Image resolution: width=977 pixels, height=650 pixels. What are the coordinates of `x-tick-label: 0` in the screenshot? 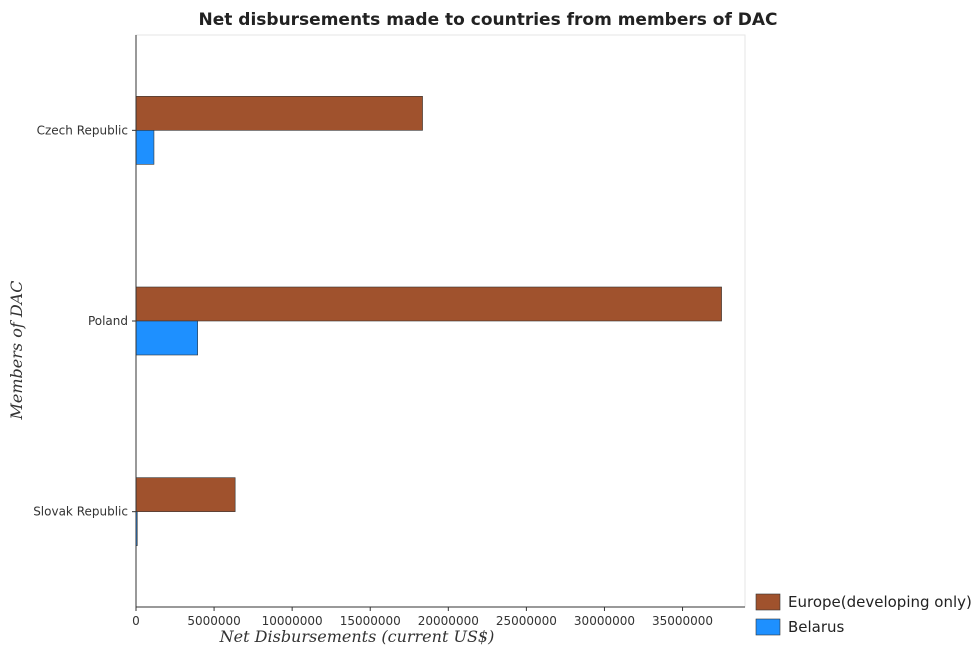 It's located at (136, 621).